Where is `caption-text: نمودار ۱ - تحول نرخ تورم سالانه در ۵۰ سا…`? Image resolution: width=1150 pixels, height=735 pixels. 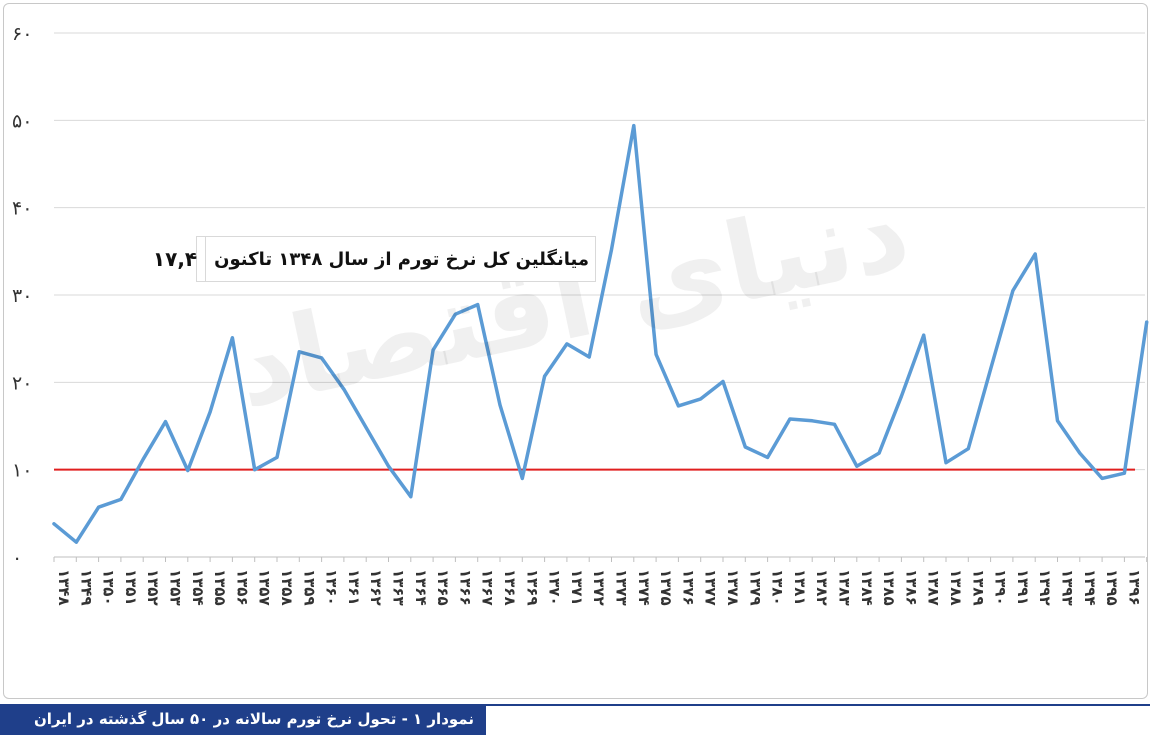
caption-text: نمودار ۱ - تحول نرخ تورم سالانه در ۵۰ سا… is located at coordinates (243, 720).